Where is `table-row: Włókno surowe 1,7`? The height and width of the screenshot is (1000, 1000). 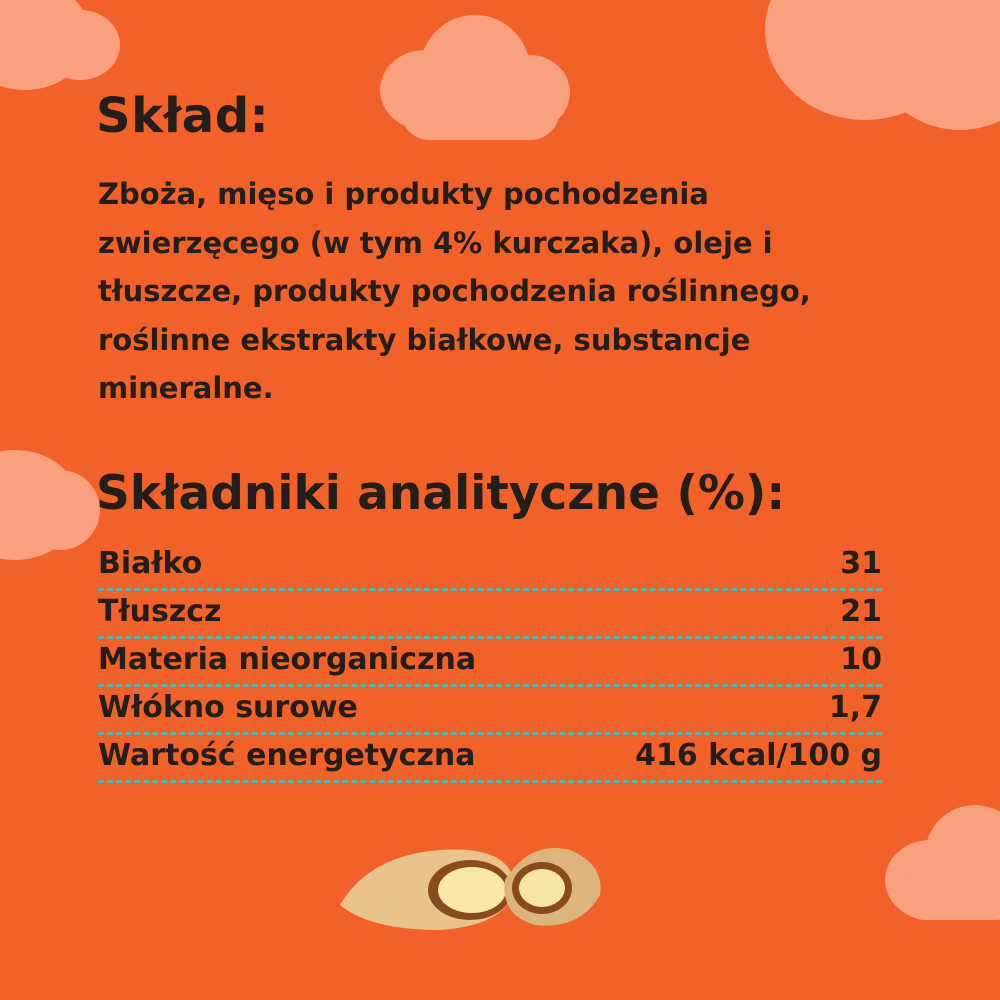
table-row: Włókno surowe 1,7 is located at coordinates (490, 711).